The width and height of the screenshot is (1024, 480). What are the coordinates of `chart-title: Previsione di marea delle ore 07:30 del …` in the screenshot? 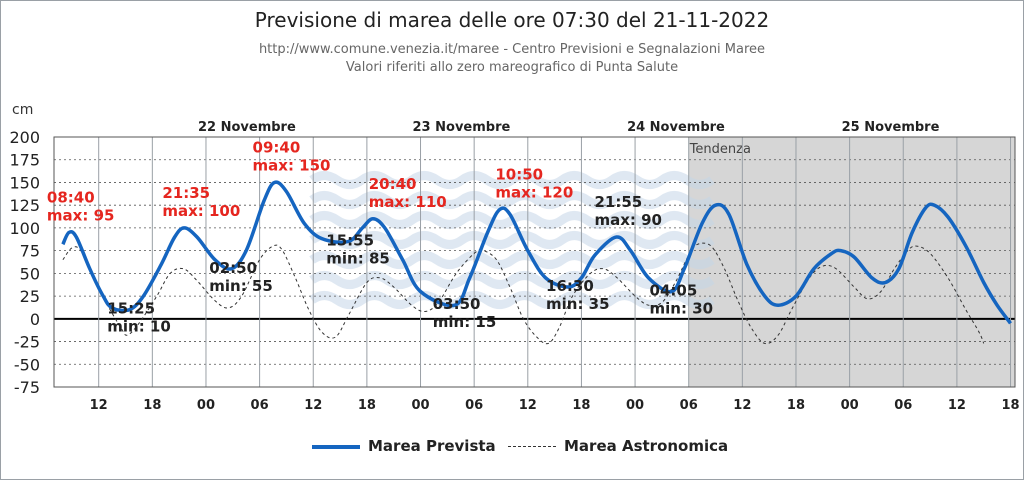 It's located at (512, 20).